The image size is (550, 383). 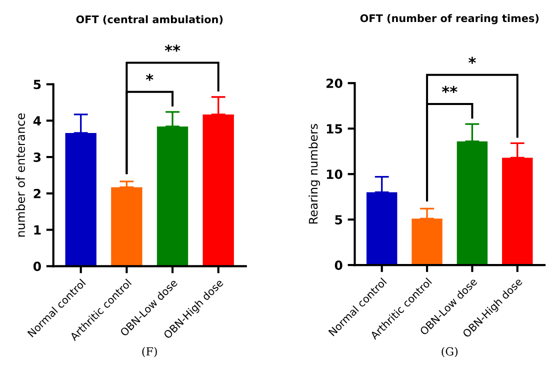 What do you see at coordinates (334, 174) in the screenshot?
I see `y-tick-label: 10` at bounding box center [334, 174].